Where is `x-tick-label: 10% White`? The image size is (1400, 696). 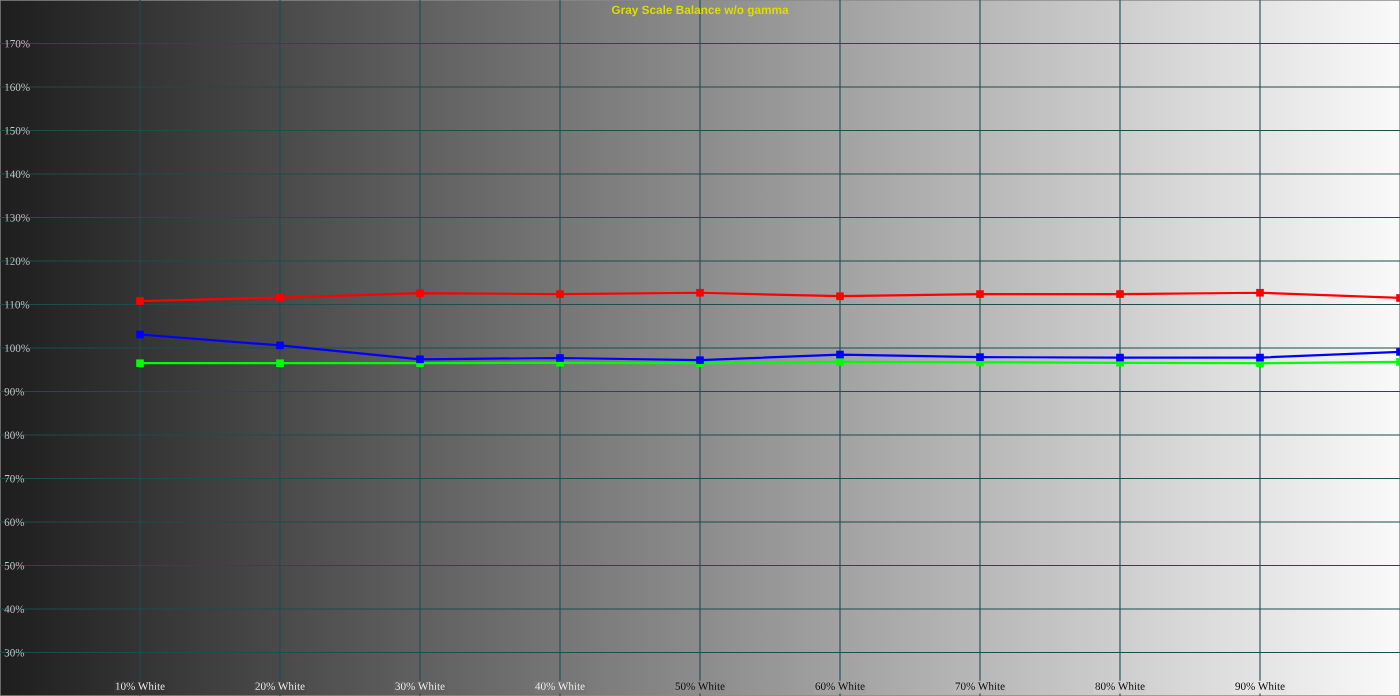 x-tick-label: 10% White is located at coordinates (140, 686).